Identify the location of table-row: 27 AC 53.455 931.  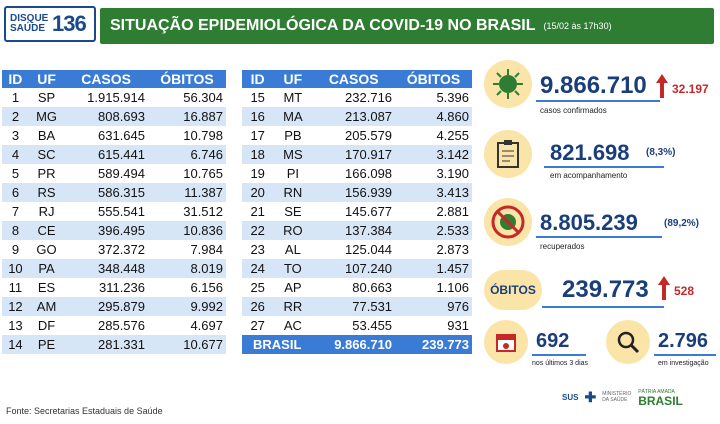
(357, 325).